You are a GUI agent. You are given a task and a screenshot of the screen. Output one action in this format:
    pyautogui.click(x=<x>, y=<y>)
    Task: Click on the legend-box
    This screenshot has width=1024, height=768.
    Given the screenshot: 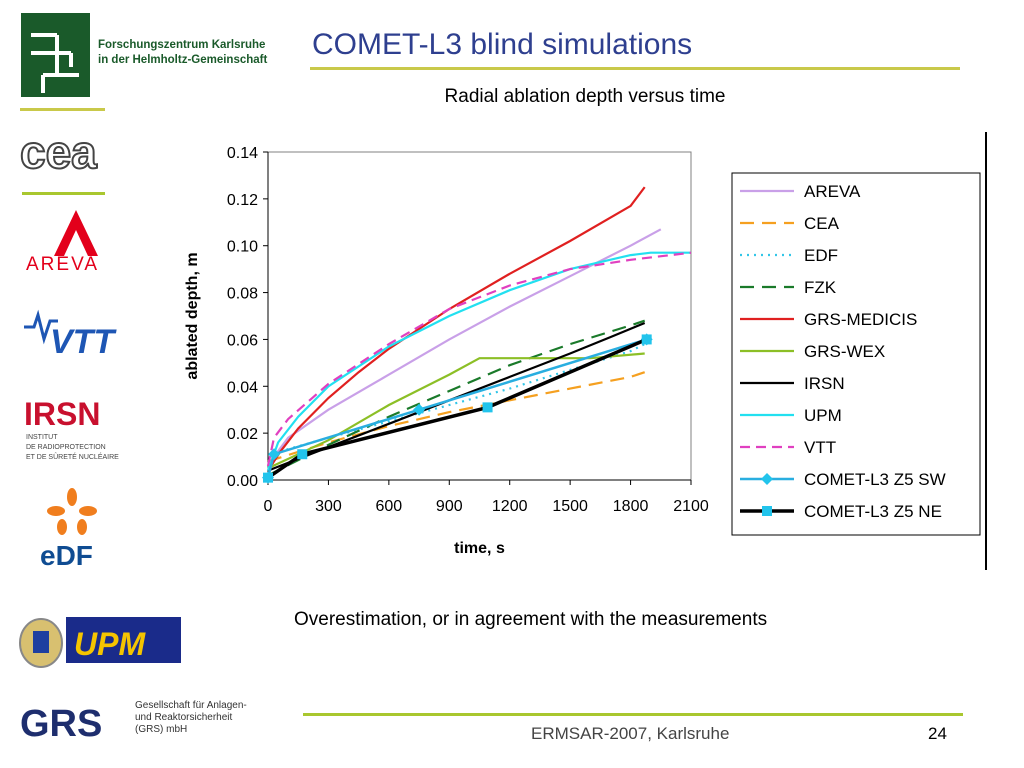 What is the action you would take?
    pyautogui.click(x=856, y=354)
    